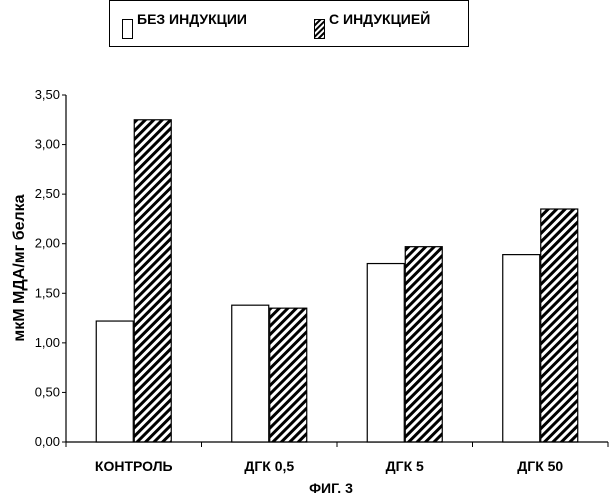 The image size is (616, 500). What do you see at coordinates (47, 391) in the screenshot?
I see `y-tick-label: 0,50` at bounding box center [47, 391].